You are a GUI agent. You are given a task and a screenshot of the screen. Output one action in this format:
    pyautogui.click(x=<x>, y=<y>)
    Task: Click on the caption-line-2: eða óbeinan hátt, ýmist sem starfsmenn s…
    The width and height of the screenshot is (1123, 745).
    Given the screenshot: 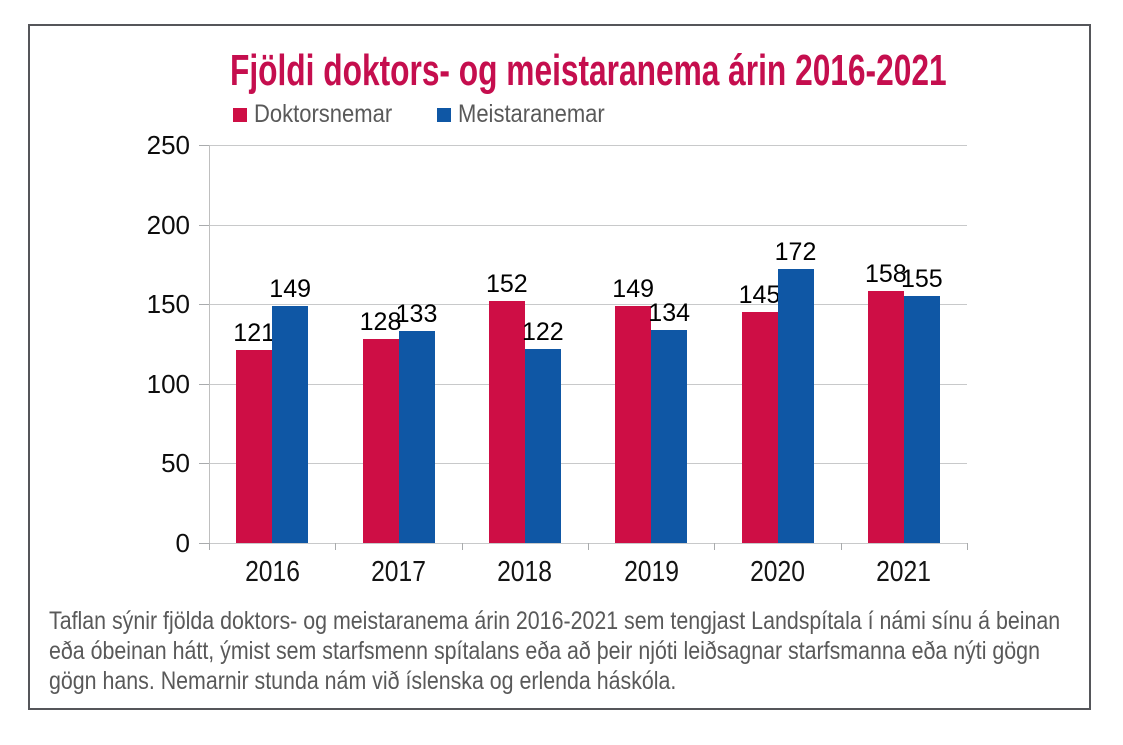 What is the action you would take?
    pyautogui.click(x=544, y=651)
    